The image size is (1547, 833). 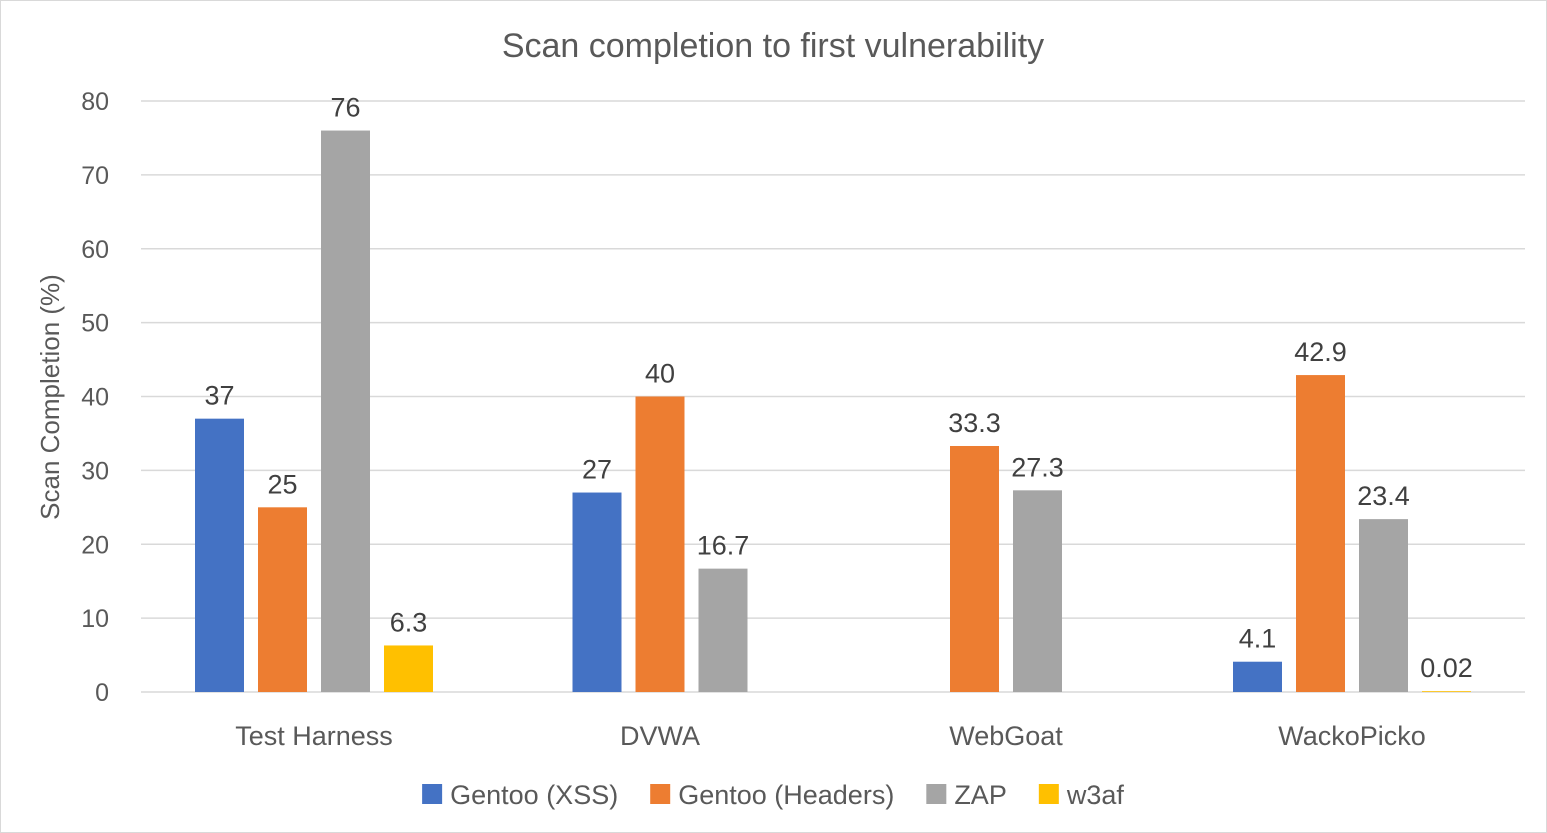 I want to click on bar-gentoo-headers-wackopicko, so click(x=1320, y=533).